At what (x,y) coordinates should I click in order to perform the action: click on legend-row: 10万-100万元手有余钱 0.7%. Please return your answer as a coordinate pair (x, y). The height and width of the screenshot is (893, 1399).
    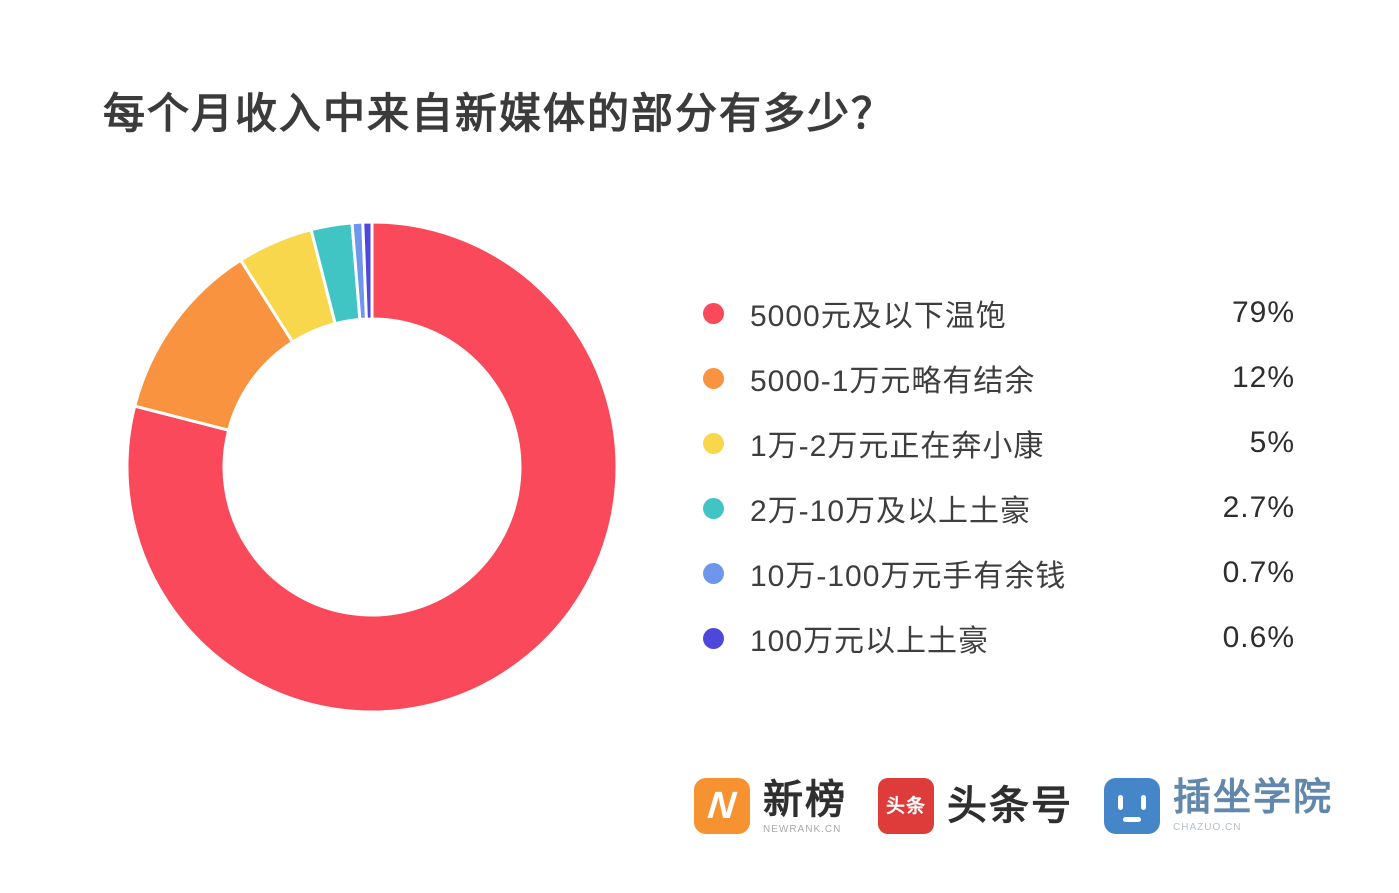
    Looking at the image, I should click on (999, 574).